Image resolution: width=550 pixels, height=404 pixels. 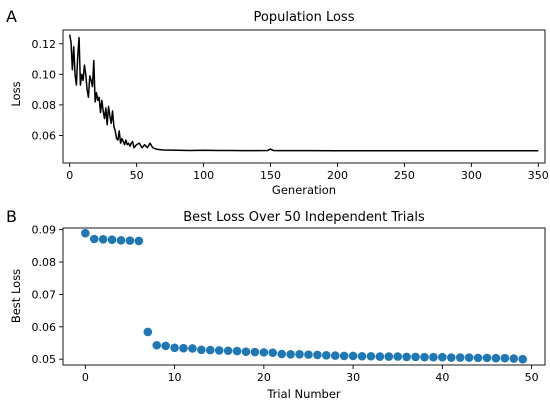 What do you see at coordinates (85, 377) in the screenshot?
I see `x-tick-label-b: 0` at bounding box center [85, 377].